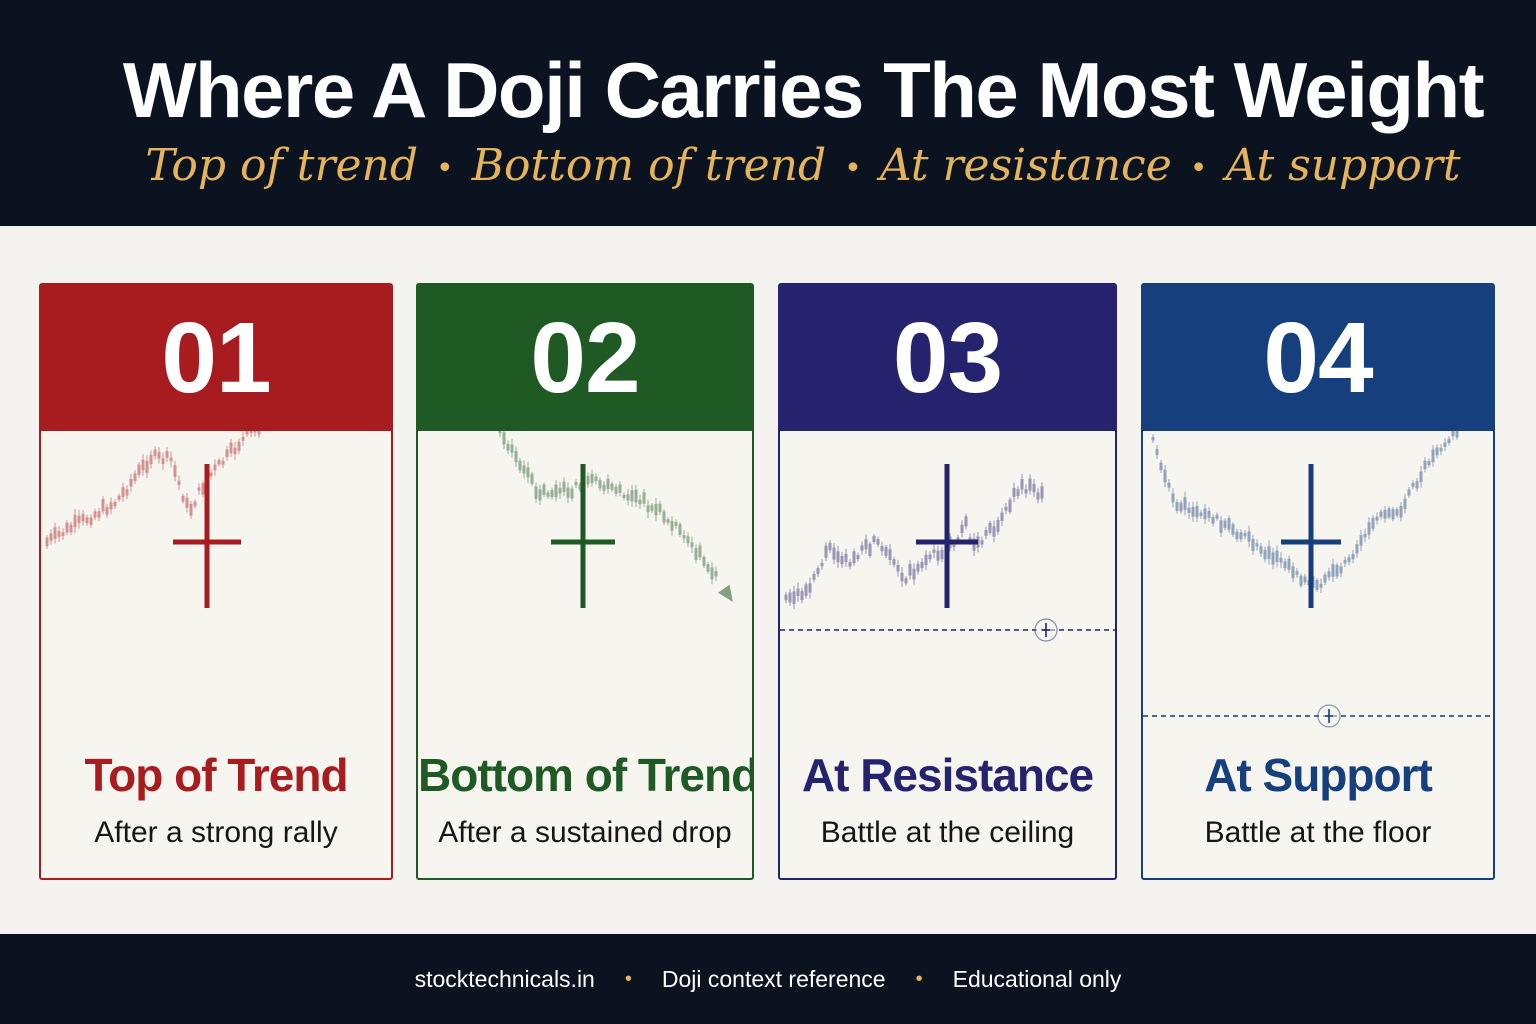 The height and width of the screenshot is (1024, 1536). What do you see at coordinates (504, 978) in the screenshot?
I see `footer-site-link: stocktechnicals.in` at bounding box center [504, 978].